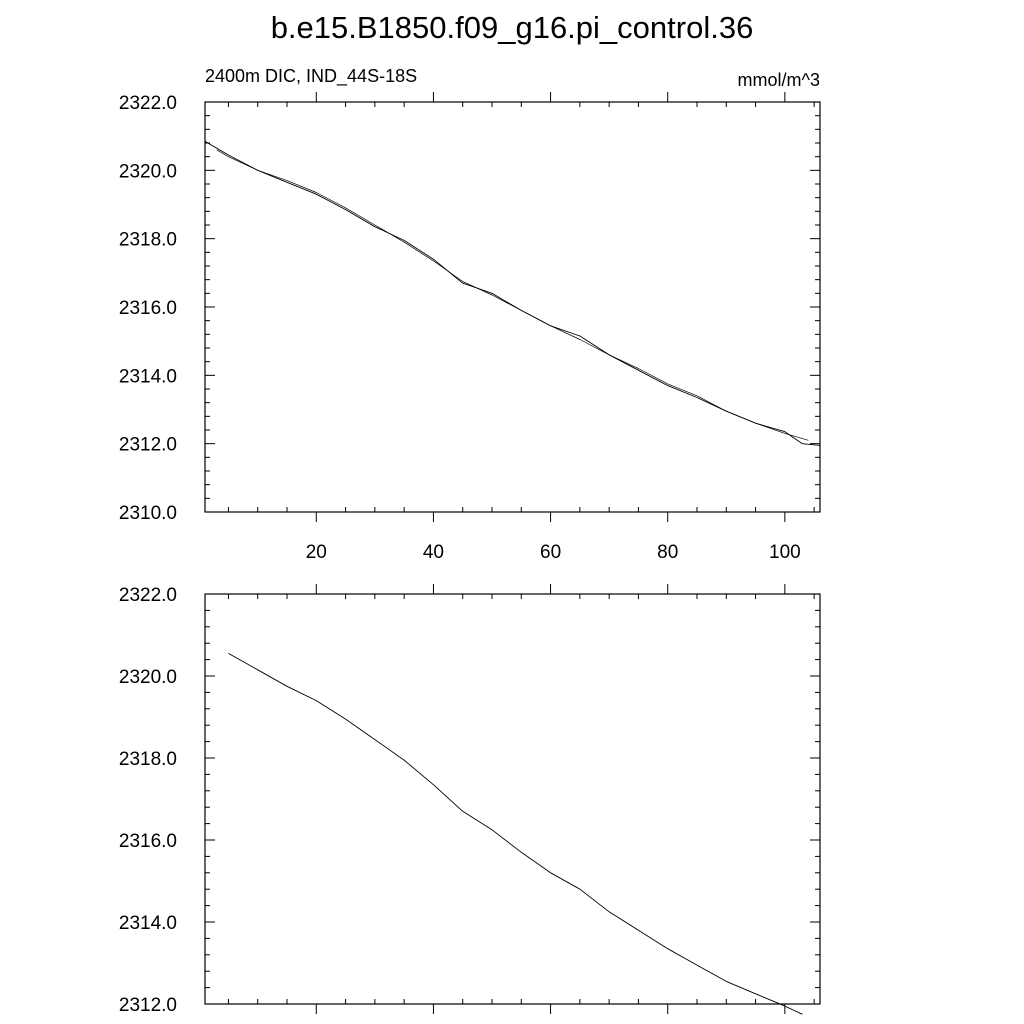 The image size is (1024, 1024). Describe the element at coordinates (512, 27) in the screenshot. I see `chart-title: b.e15.B1850.f09_g16.pi_control.36` at that location.